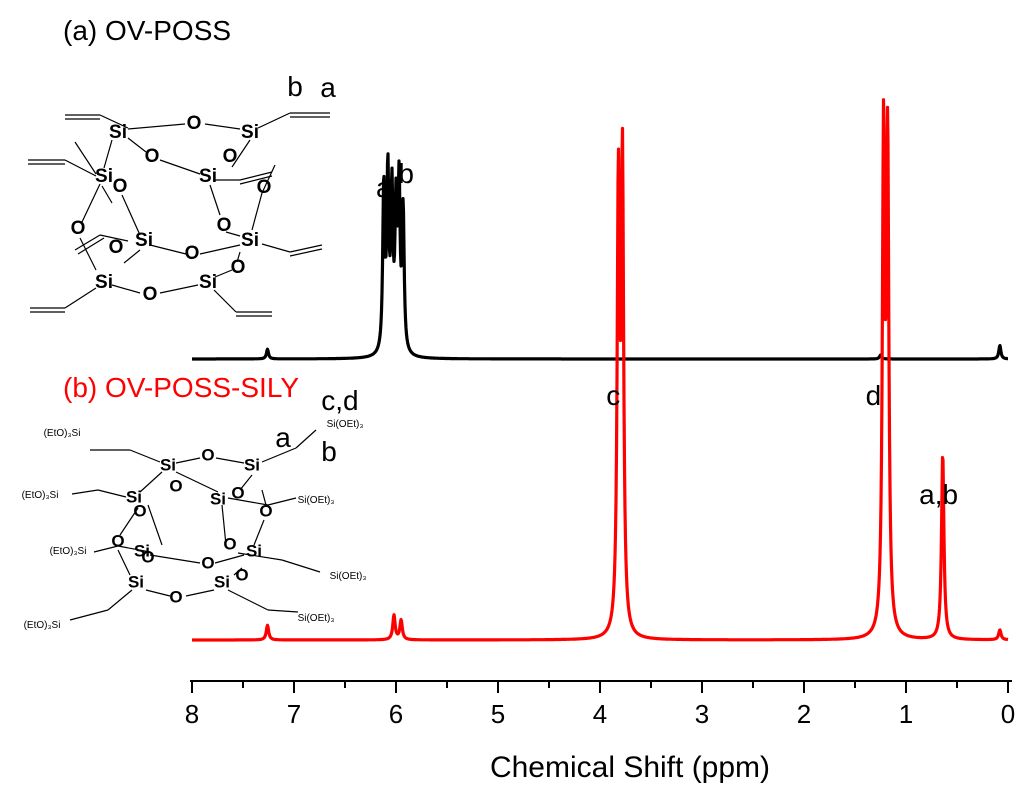  I want to click on x-axis-label: Chemical Shift (ppm), so click(630, 767).